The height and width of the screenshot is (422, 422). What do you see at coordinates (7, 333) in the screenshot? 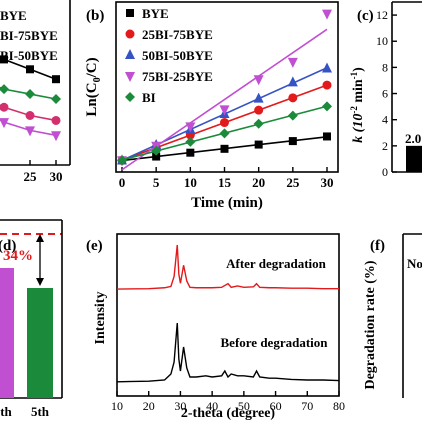
I see `panel-d-bar-4th` at bounding box center [7, 333].